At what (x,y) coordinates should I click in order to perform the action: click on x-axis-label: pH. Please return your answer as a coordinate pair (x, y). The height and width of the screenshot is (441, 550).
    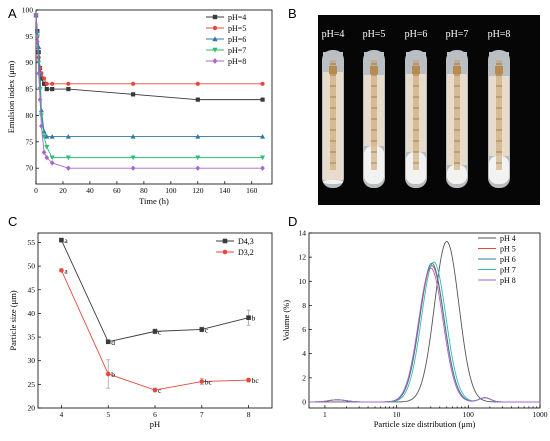
    Looking at the image, I should click on (155, 424).